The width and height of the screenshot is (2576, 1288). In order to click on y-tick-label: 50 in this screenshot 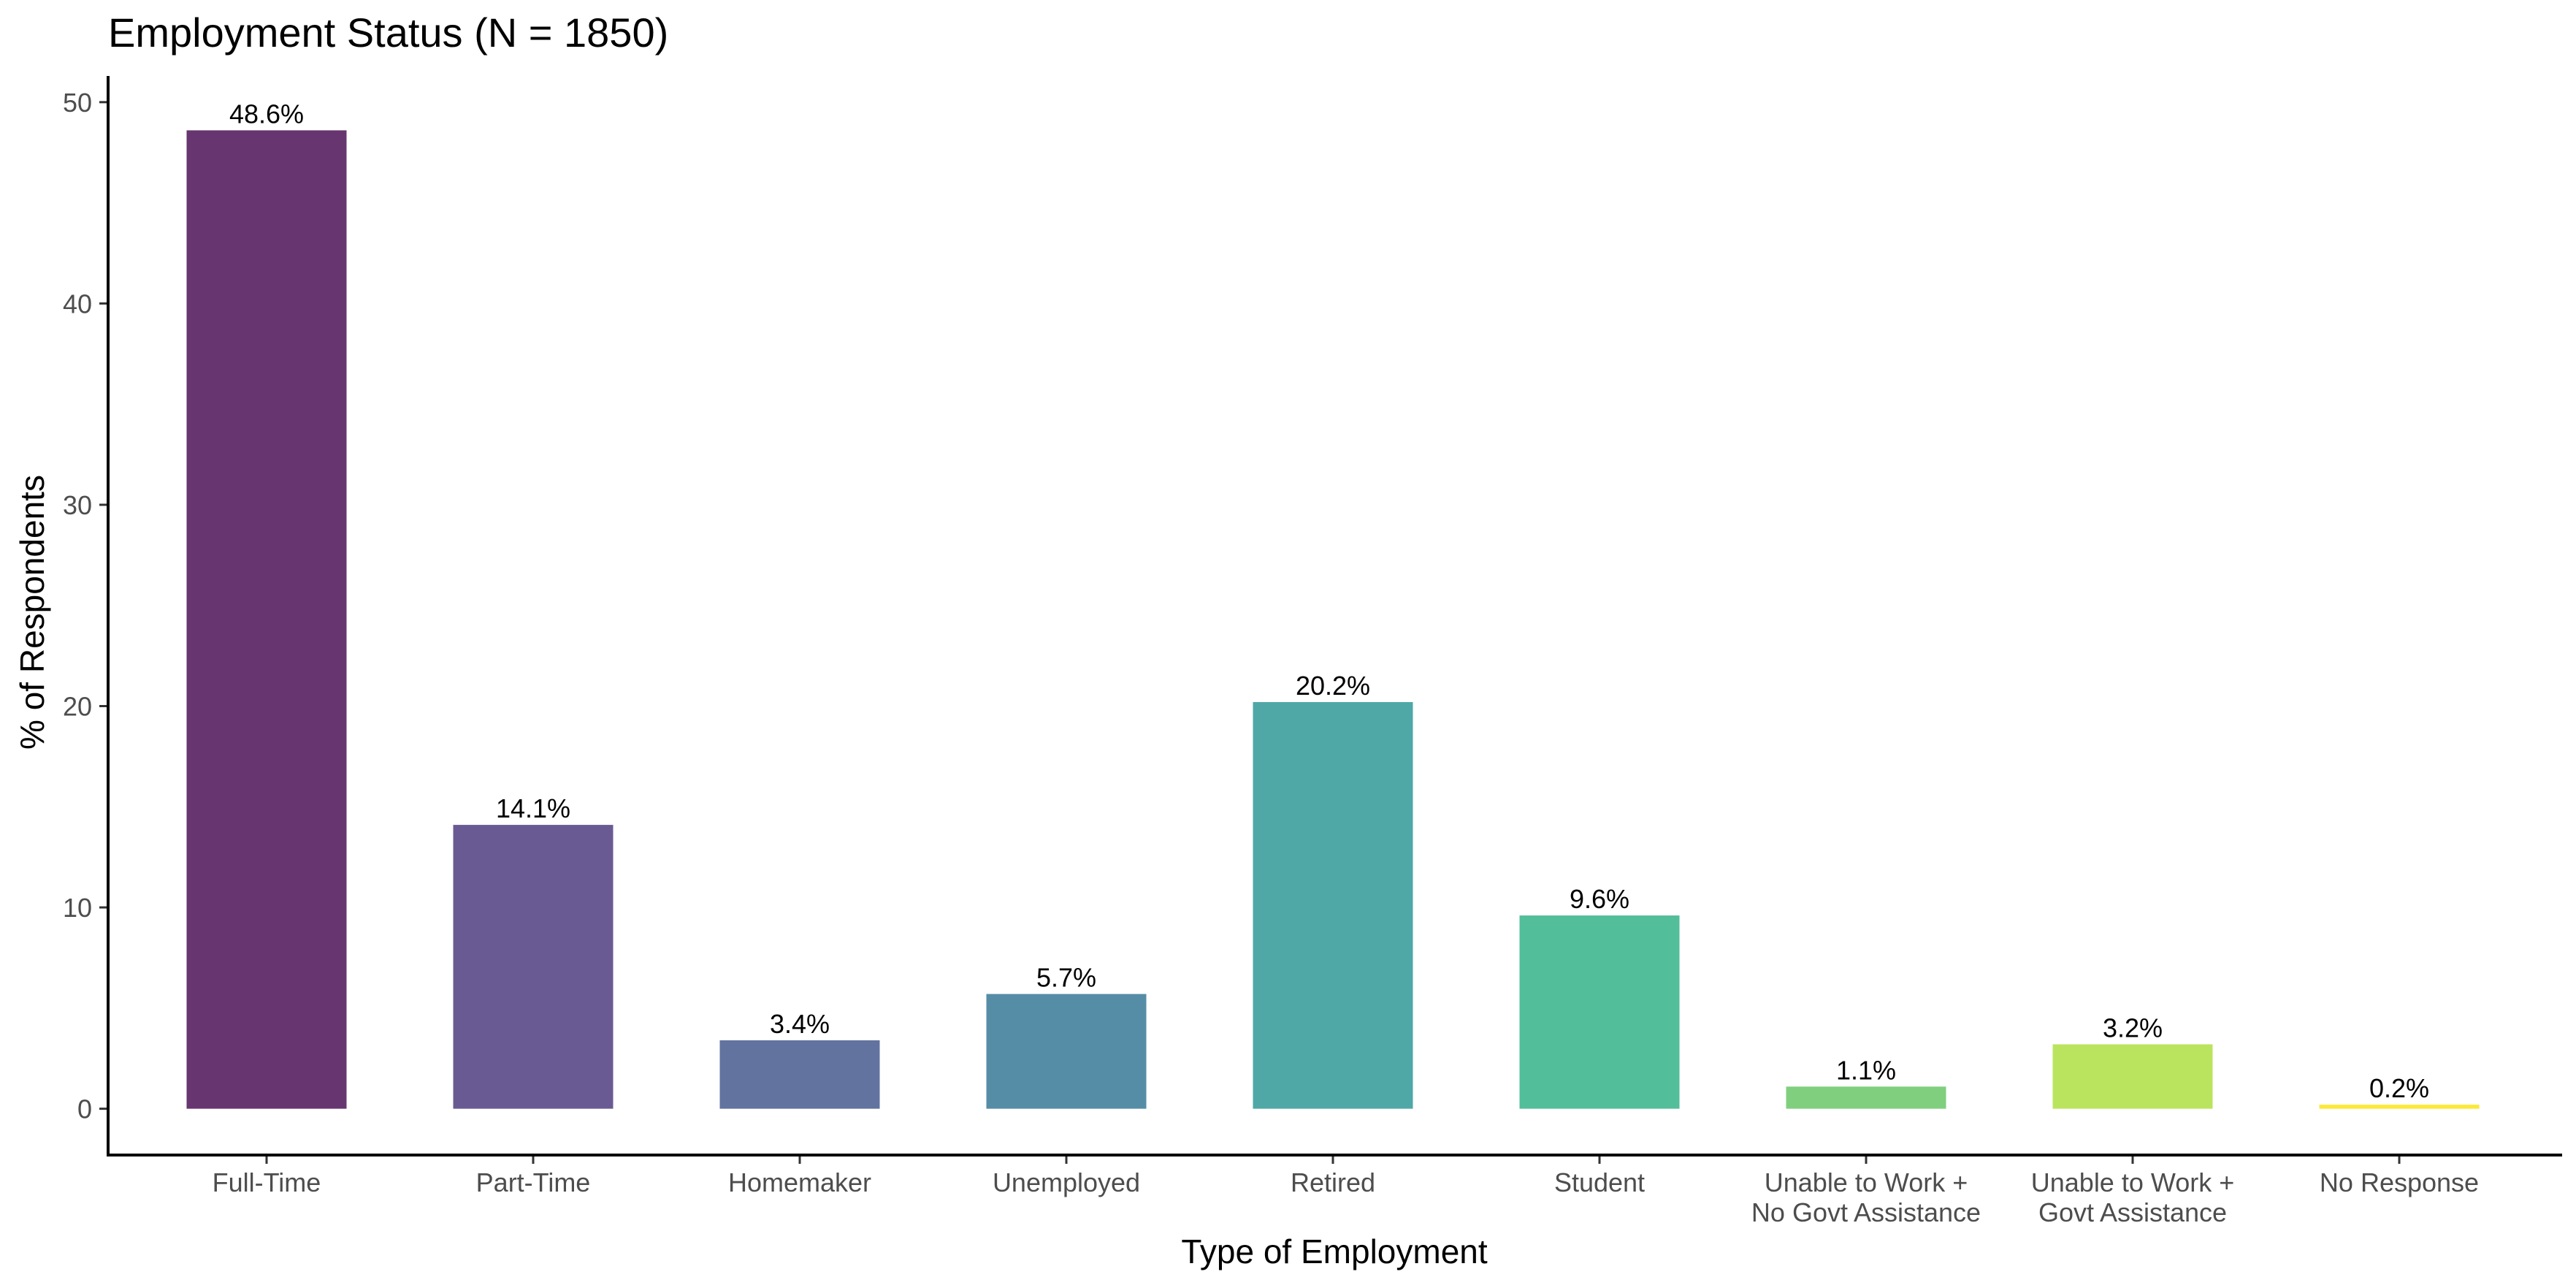, I will do `click(77, 103)`.